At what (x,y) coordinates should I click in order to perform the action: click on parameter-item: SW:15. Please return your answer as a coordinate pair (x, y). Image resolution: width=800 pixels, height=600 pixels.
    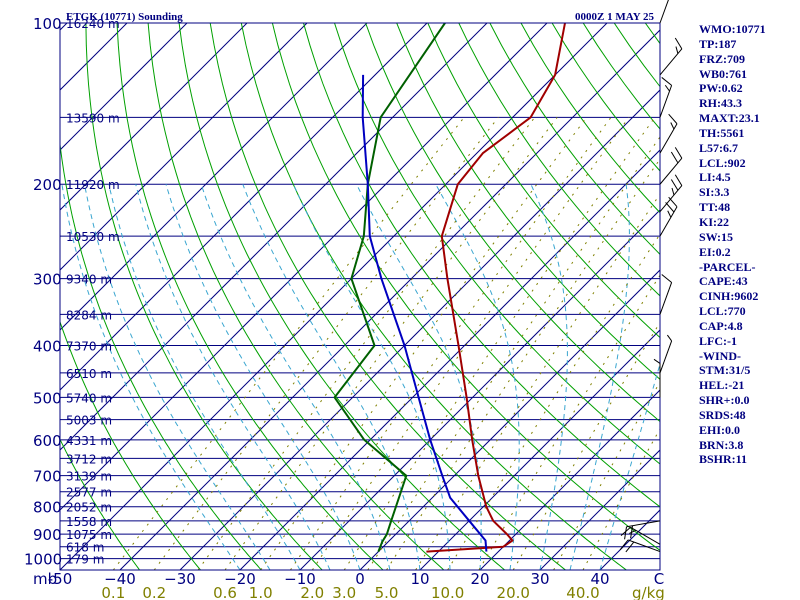
    Looking at the image, I should click on (716, 236).